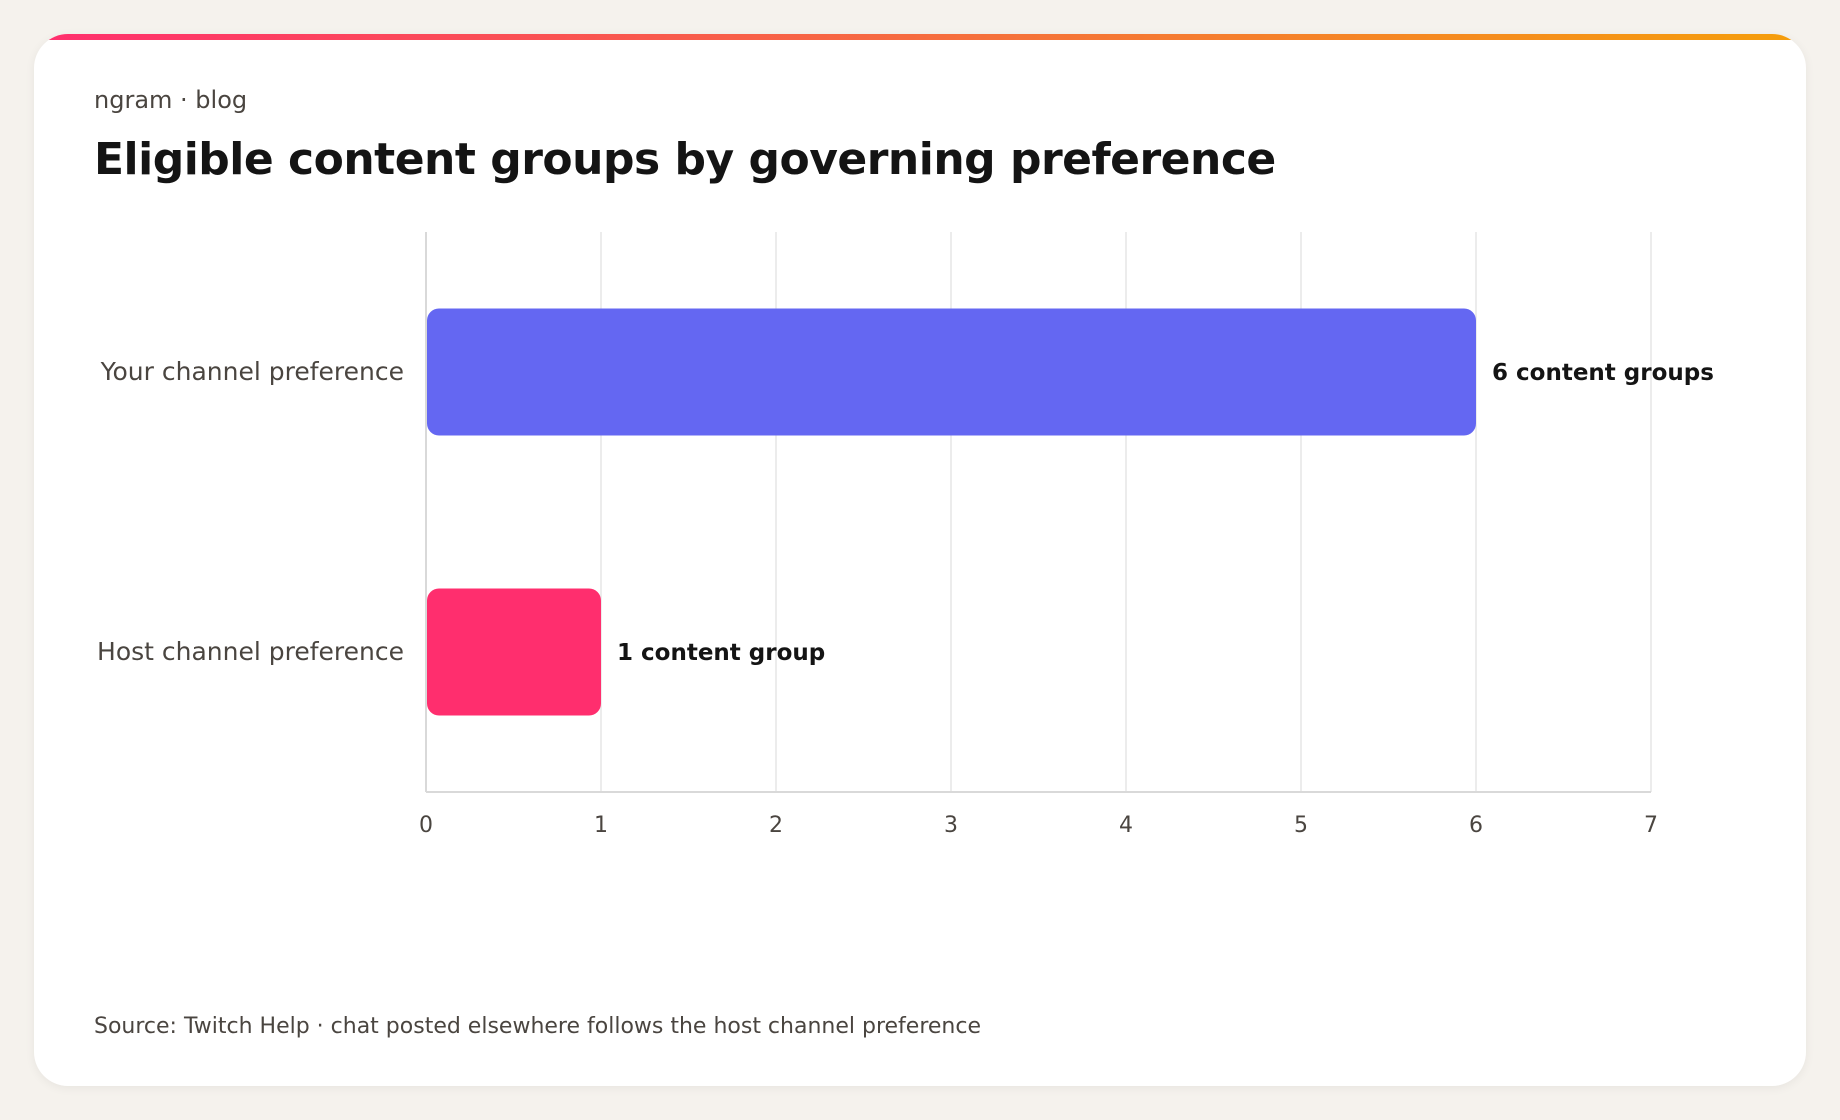 This screenshot has height=1120, width=1840. What do you see at coordinates (1603, 373) in the screenshot?
I see `data-label: 6 content groups` at bounding box center [1603, 373].